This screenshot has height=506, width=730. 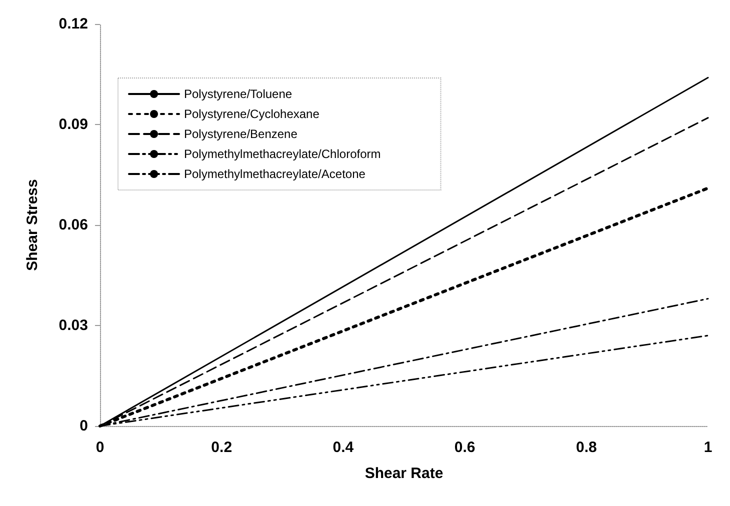 I want to click on legend-label: Polystyrene/Benzene, so click(x=241, y=134).